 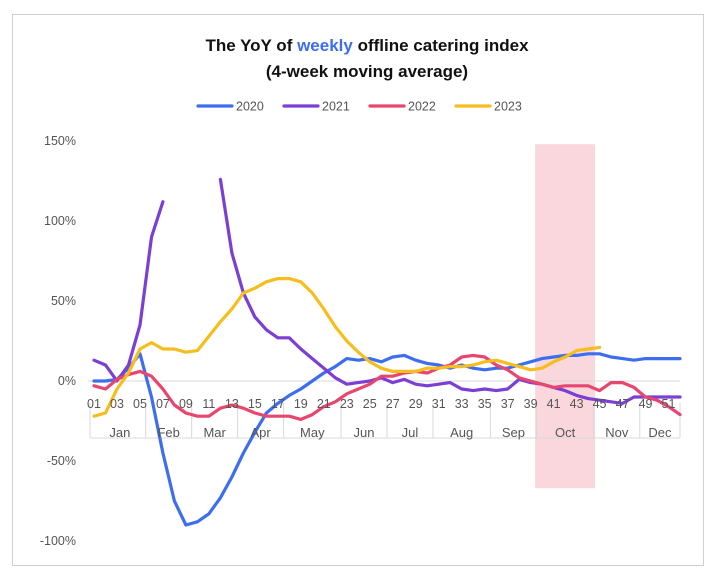 What do you see at coordinates (278, 404) in the screenshot?
I see `x-tick-label: 17` at bounding box center [278, 404].